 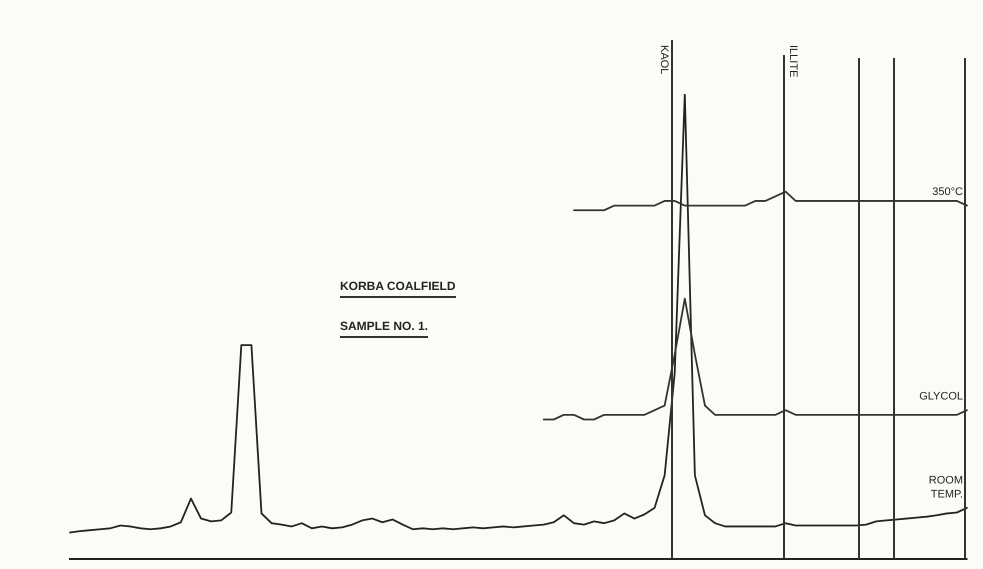 I want to click on series-label: GLYCOL, so click(x=941, y=396).